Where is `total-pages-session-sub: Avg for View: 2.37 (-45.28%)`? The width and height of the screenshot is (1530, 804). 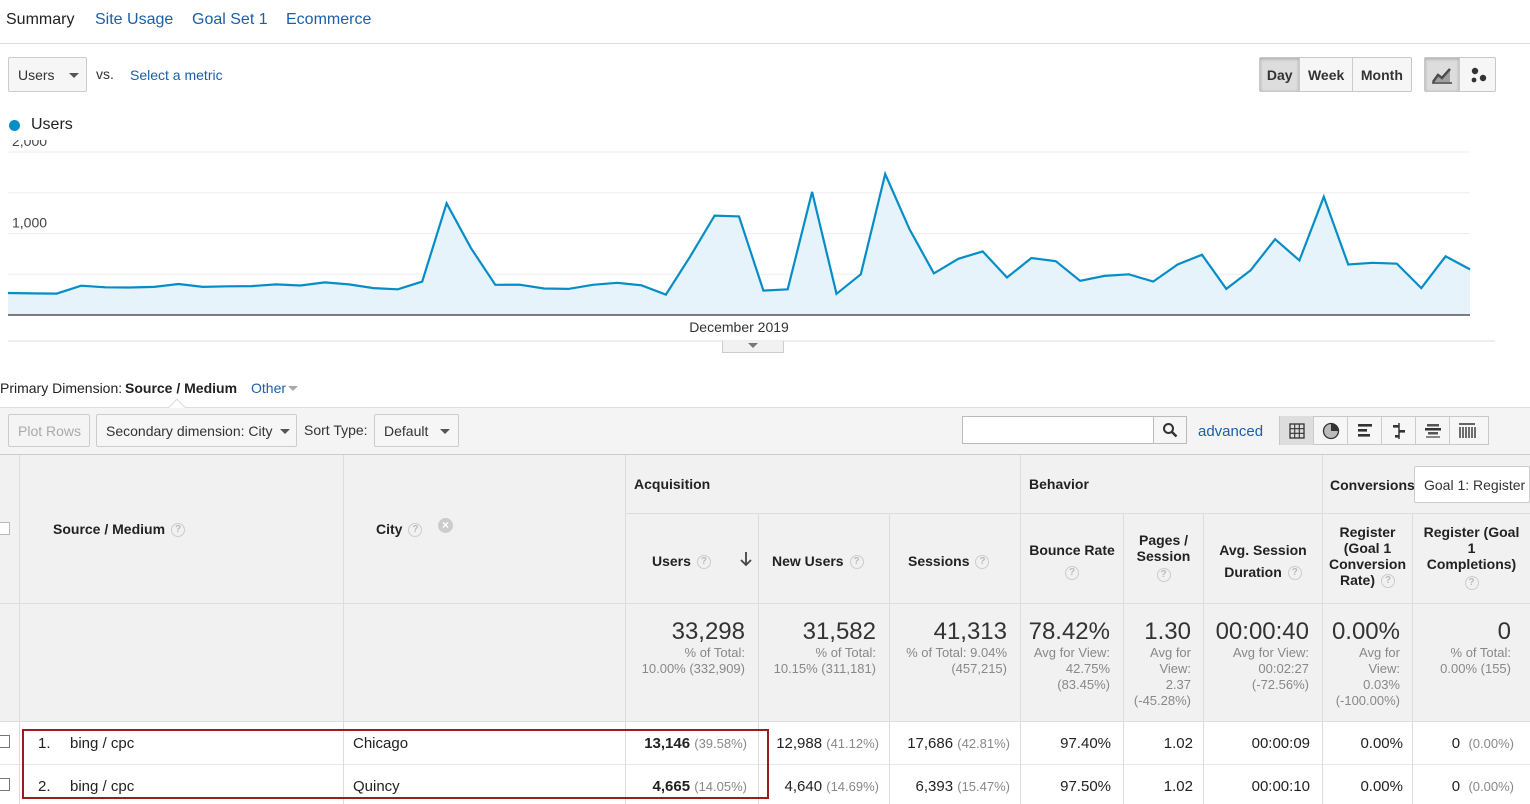
total-pages-session-sub: Avg for View: 2.37 (-45.28%) is located at coordinates (1162, 676).